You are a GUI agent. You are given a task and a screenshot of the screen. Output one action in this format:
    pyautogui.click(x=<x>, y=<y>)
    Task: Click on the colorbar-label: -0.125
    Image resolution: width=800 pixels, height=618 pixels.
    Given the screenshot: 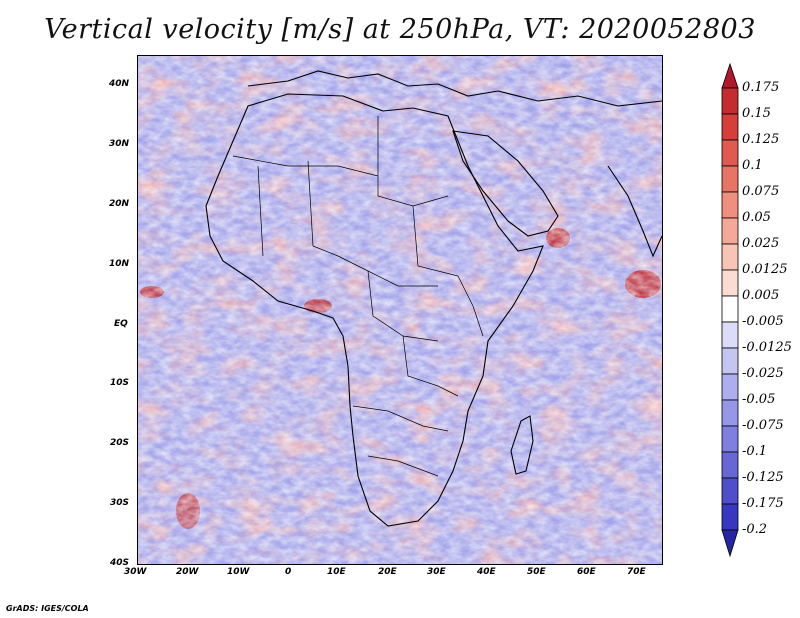 What is the action you would take?
    pyautogui.click(x=763, y=477)
    